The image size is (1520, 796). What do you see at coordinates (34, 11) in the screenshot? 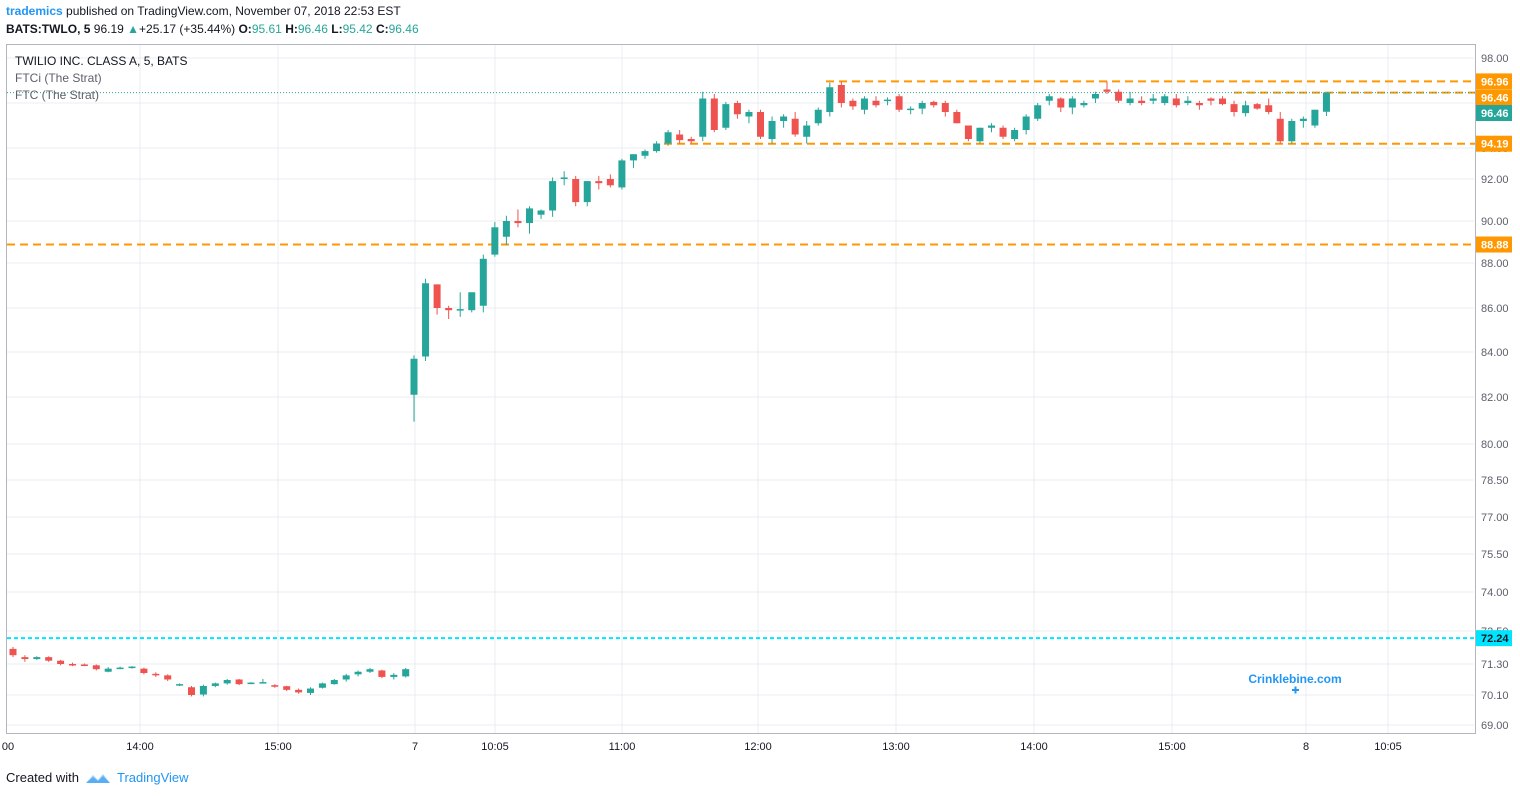
I see `author-link: trademics` at bounding box center [34, 11].